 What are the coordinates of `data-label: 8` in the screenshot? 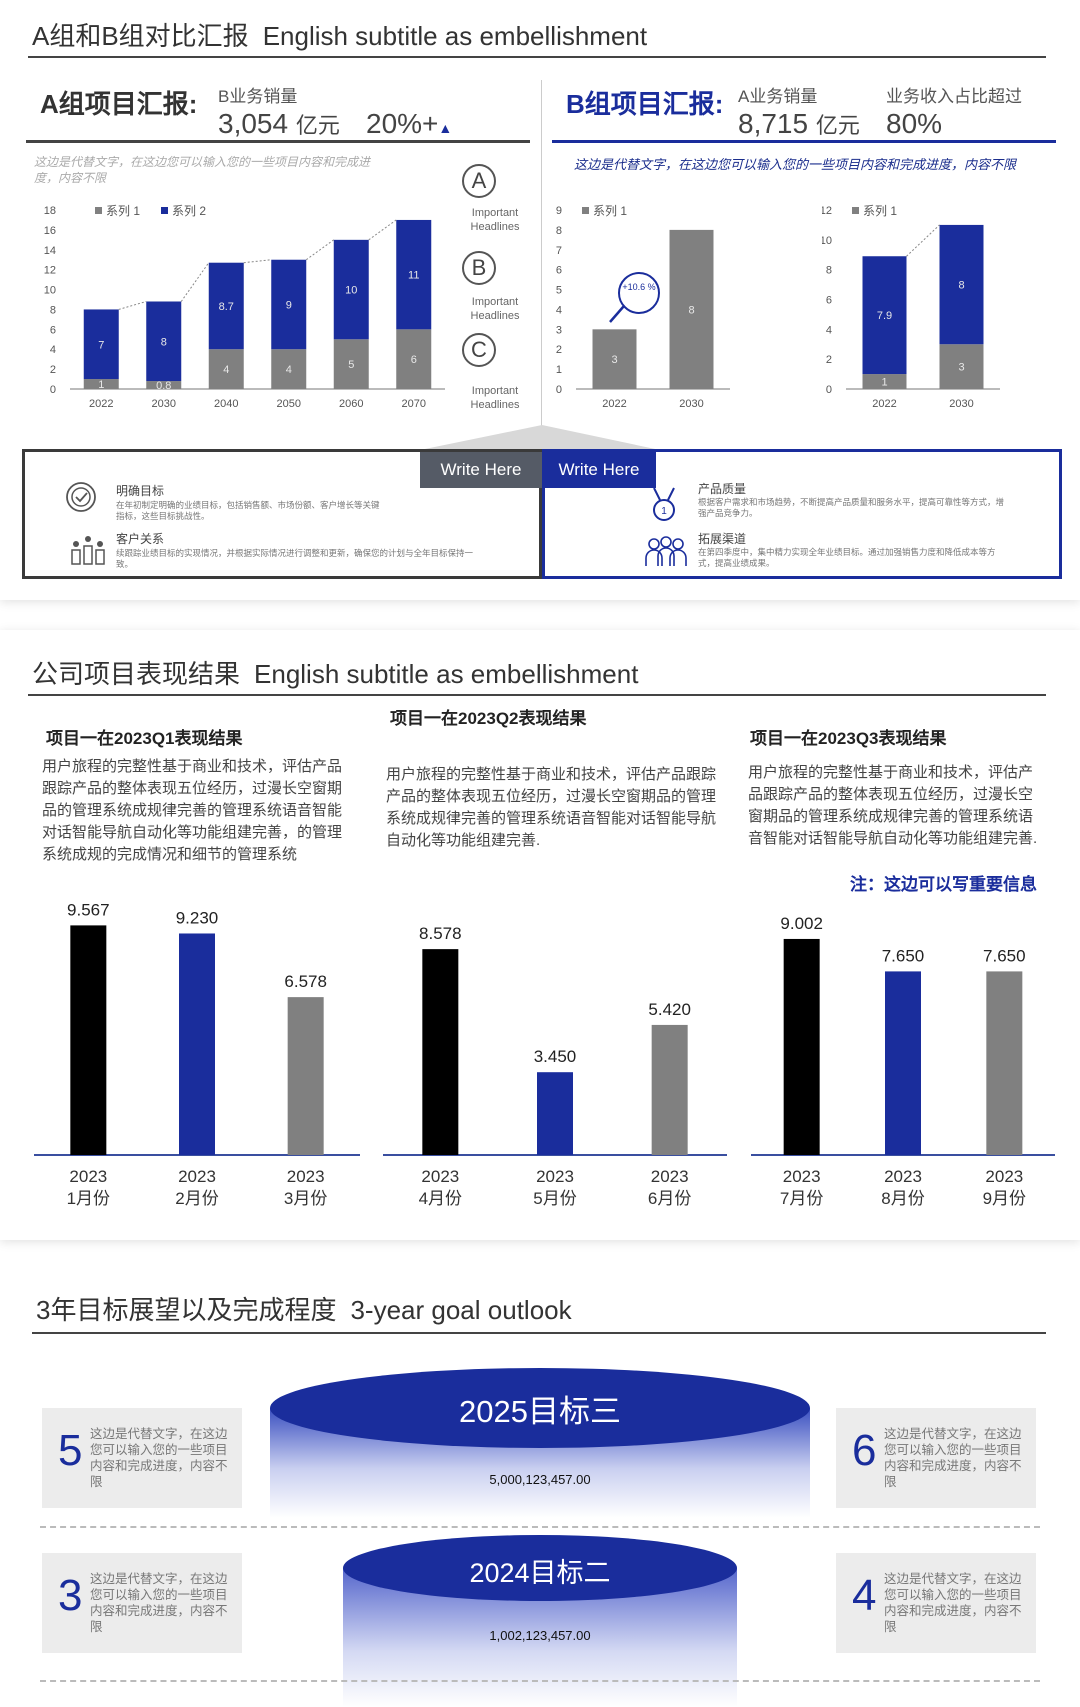 It's located at (164, 342).